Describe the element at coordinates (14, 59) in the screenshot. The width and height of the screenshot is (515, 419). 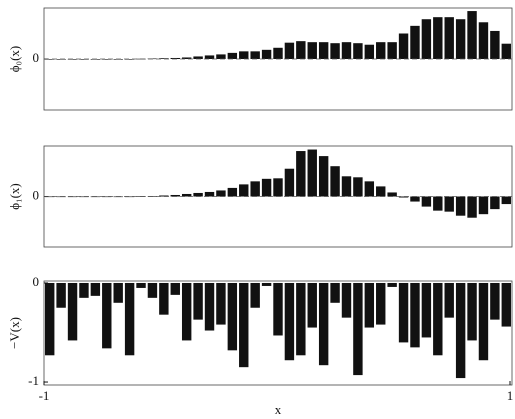
I see `y-axis-label: ϕ₀(x)` at that location.